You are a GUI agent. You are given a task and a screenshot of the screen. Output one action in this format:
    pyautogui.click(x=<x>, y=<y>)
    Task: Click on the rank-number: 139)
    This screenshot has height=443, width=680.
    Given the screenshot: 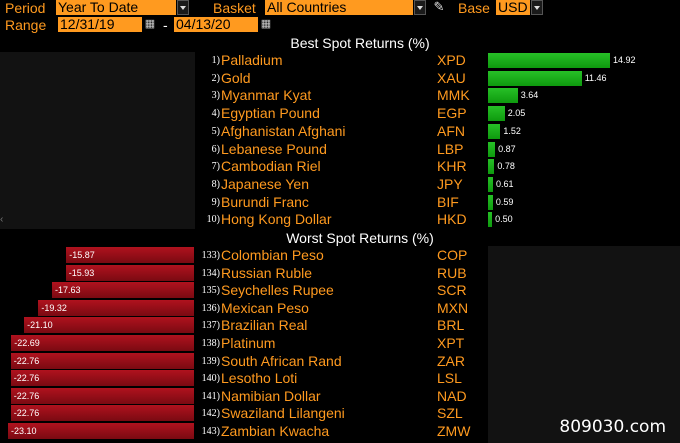 What is the action you would take?
    pyautogui.click(x=210, y=361)
    